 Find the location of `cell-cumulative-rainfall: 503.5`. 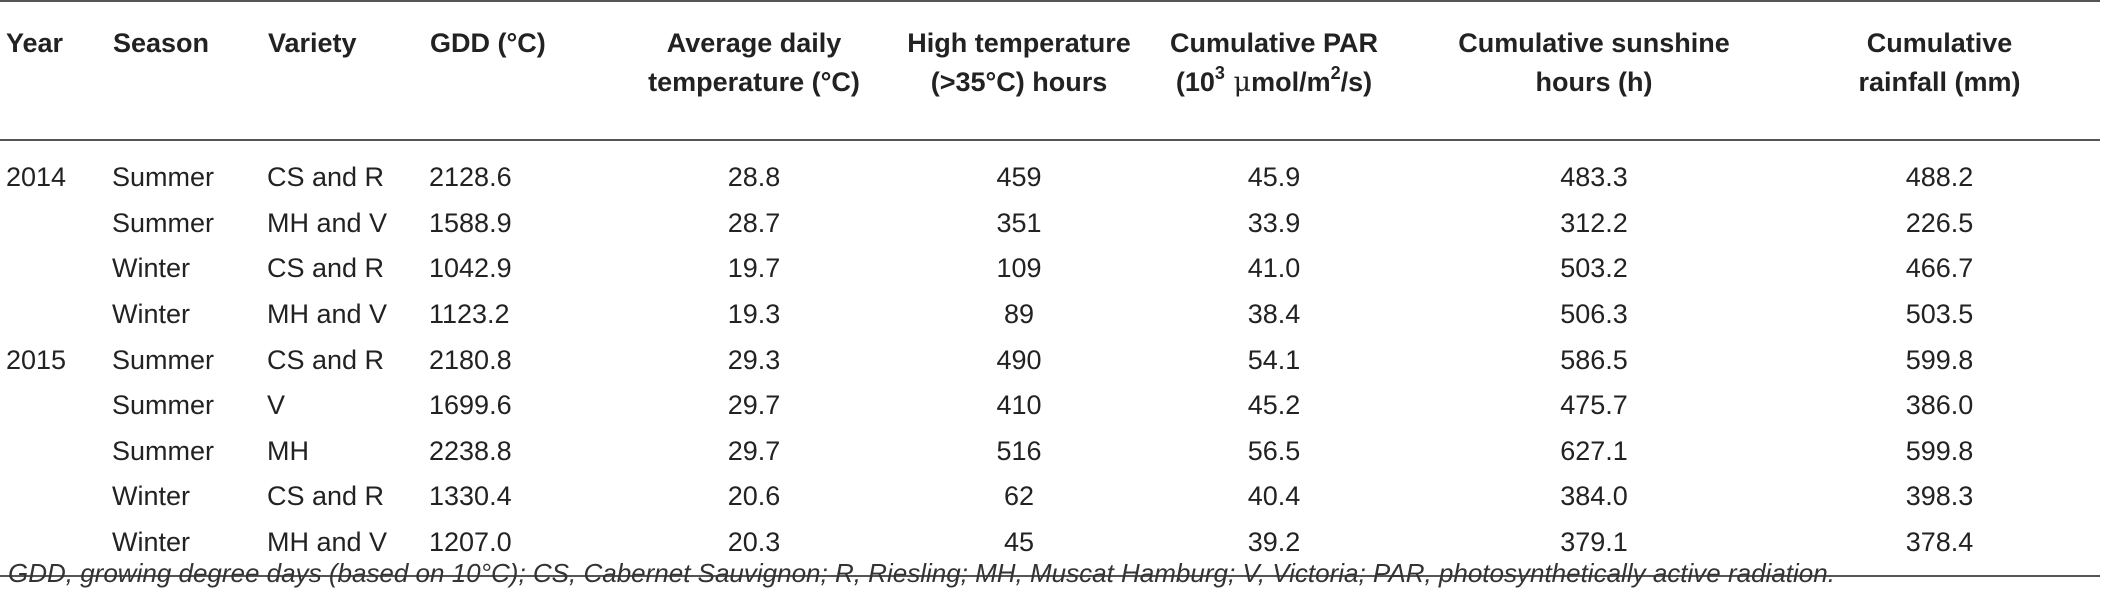

cell-cumulative-rainfall: 503.5 is located at coordinates (1939, 314).